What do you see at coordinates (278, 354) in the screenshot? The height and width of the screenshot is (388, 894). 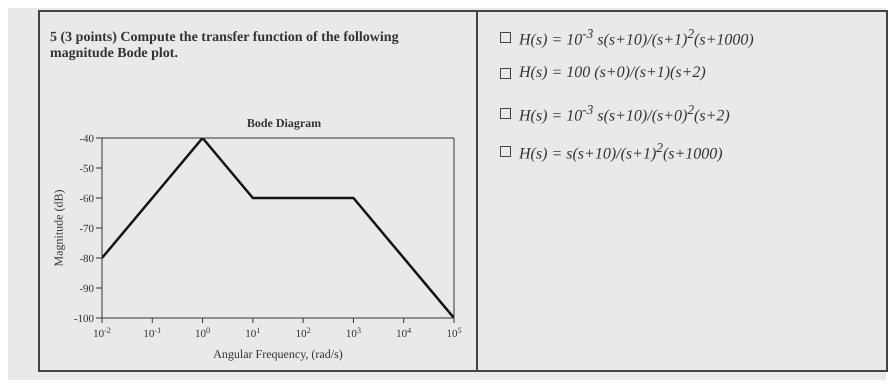 I see `x-axis-title: Angular Frequency, (rad/s)` at bounding box center [278, 354].